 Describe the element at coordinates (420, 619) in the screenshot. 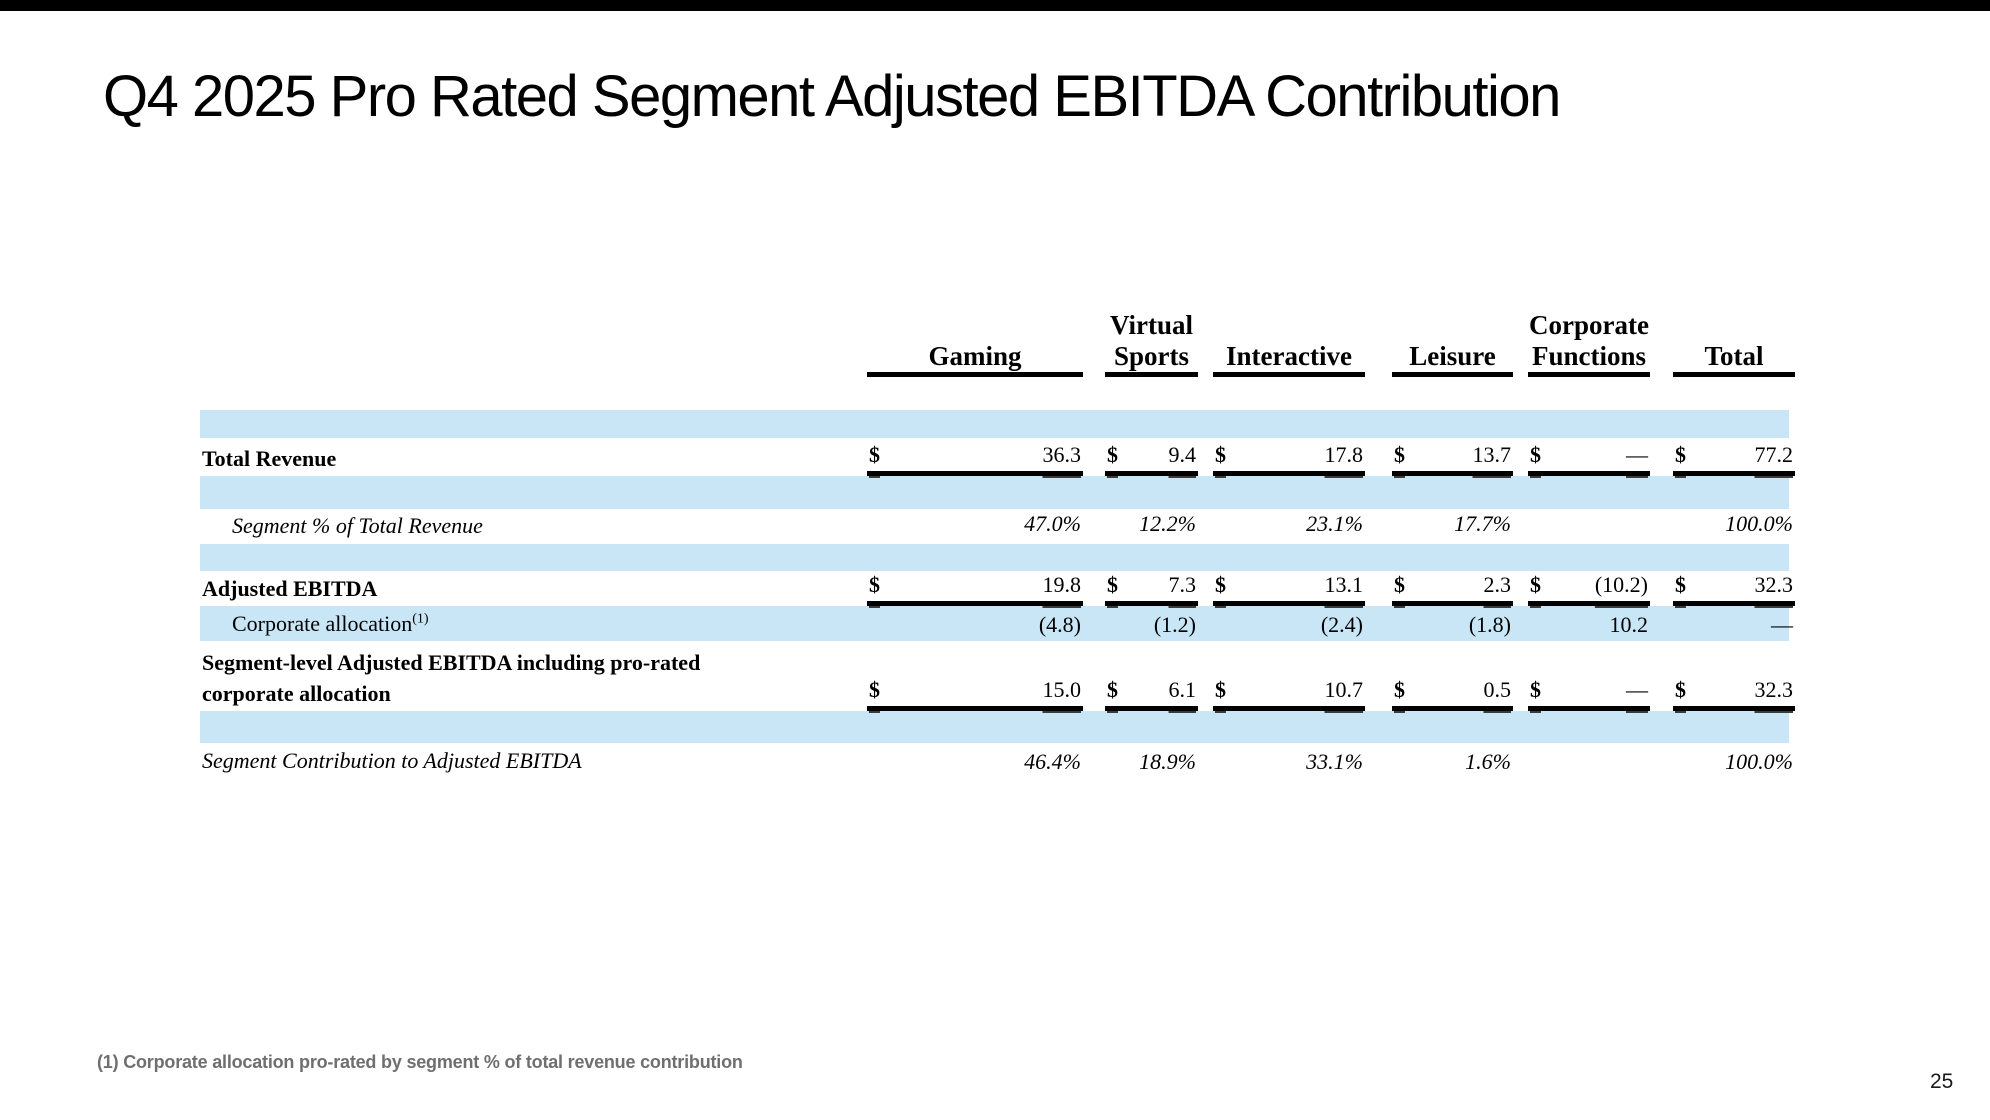

I see `footnote-reference: (1)` at that location.